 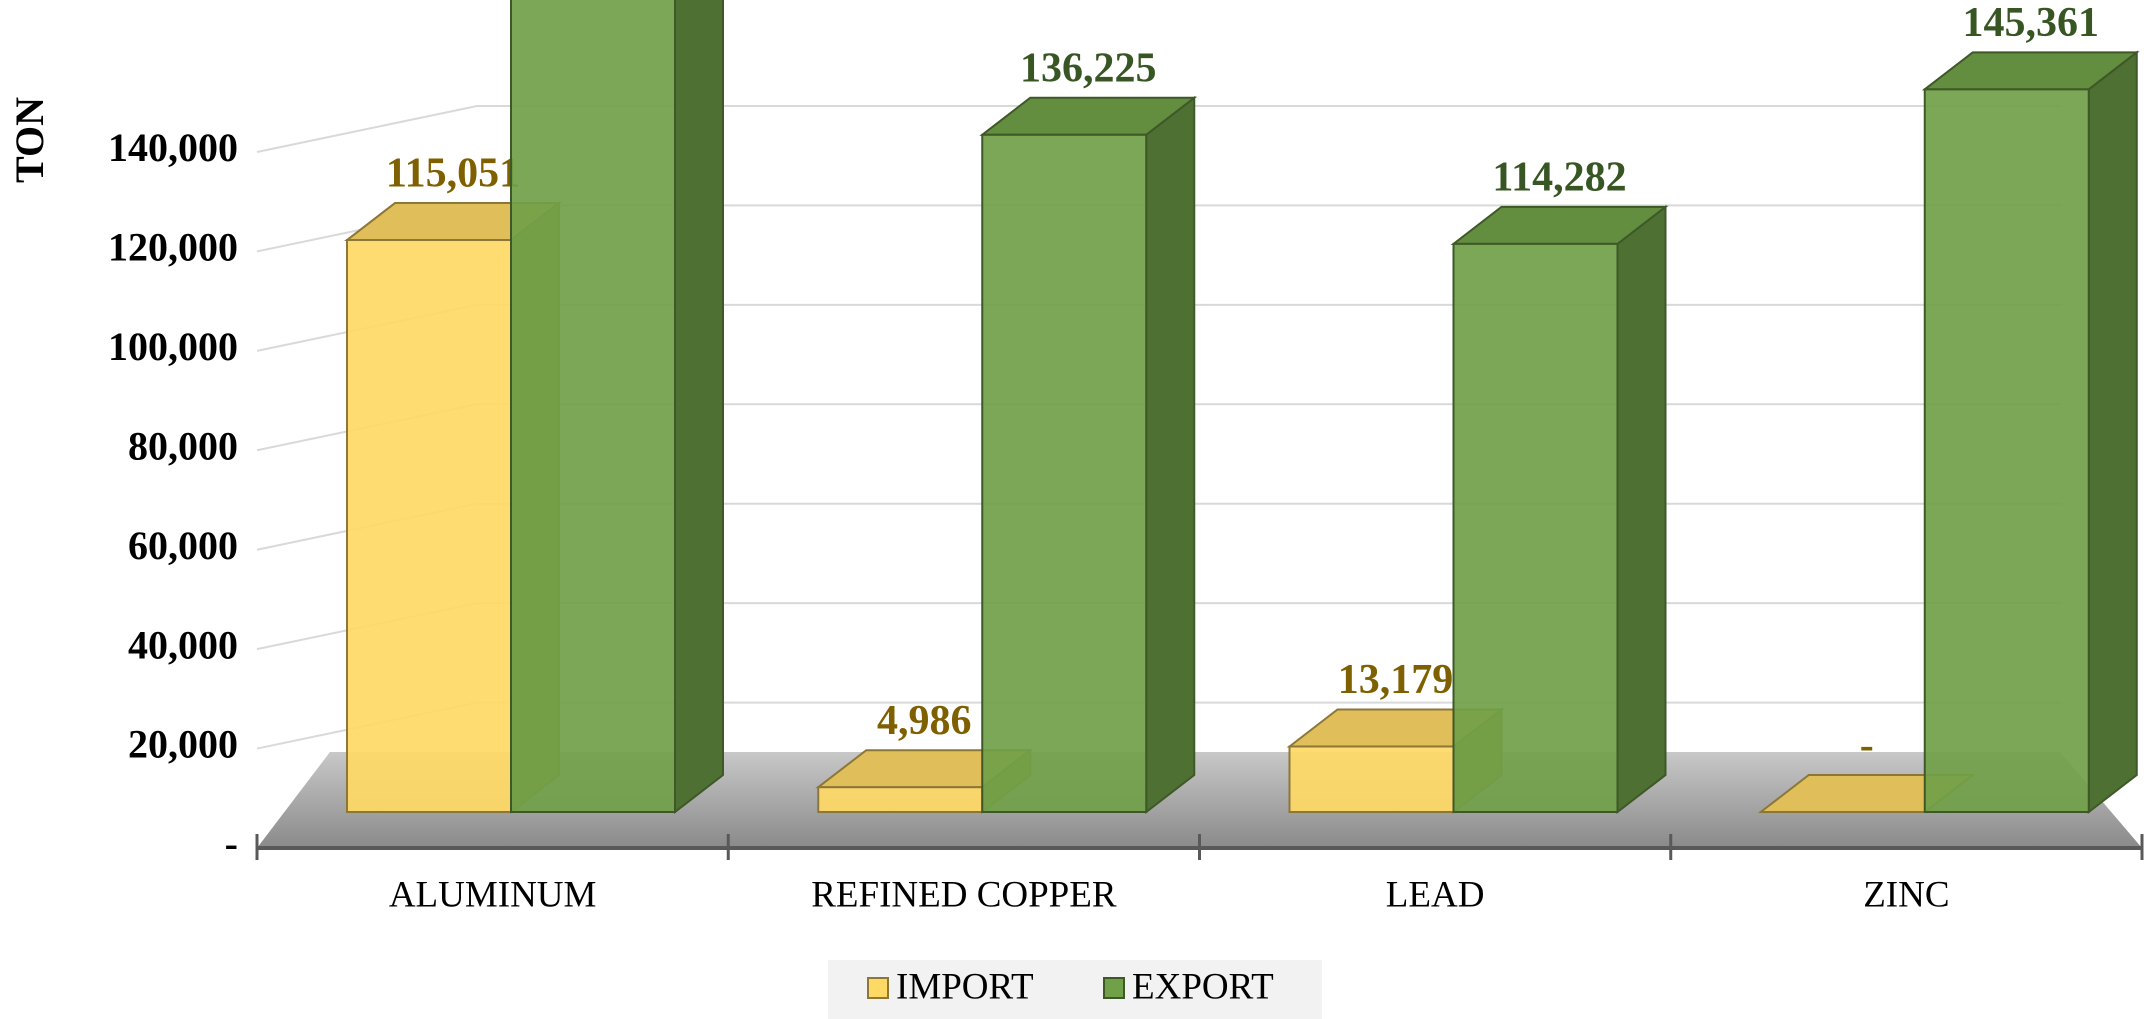 I want to click on x-tick-label: LEAD, so click(x=1435, y=894).